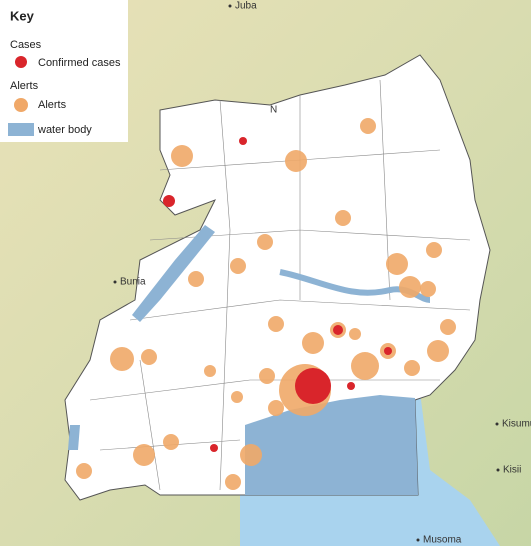 The height and width of the screenshot is (546, 531). Describe the element at coordinates (442, 540) in the screenshot. I see `place-label: Musoma` at that location.